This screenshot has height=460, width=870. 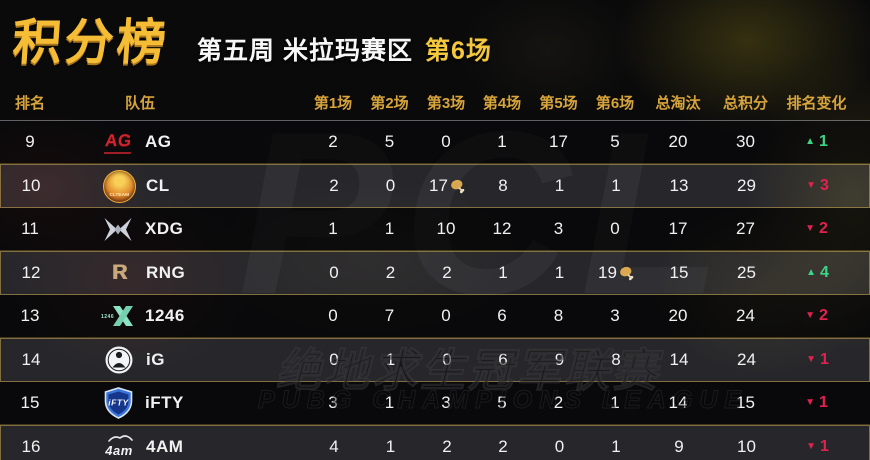 What do you see at coordinates (107, 317) in the screenshot?
I see `svg-text: 1246` at bounding box center [107, 317].